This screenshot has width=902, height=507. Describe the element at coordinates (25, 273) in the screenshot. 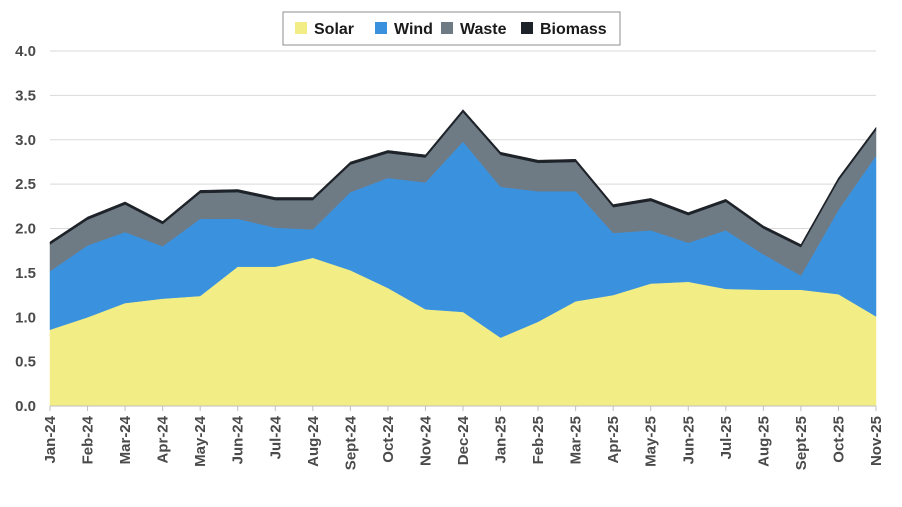

I see `y-tick-label: 1.5` at that location.